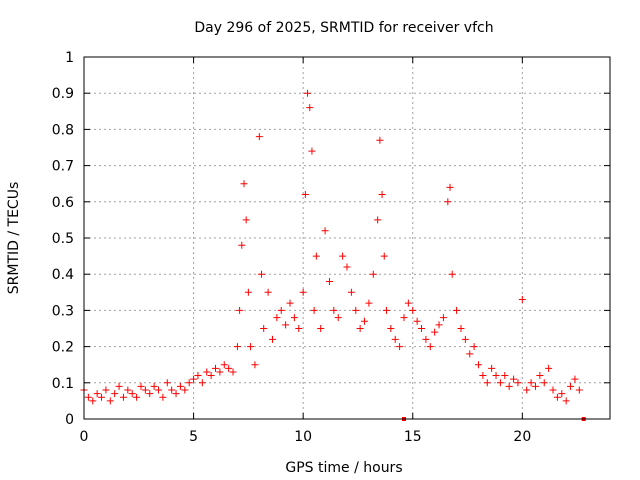 The image size is (640, 480). I want to click on y-tick-label: 0.2, so click(63, 348).